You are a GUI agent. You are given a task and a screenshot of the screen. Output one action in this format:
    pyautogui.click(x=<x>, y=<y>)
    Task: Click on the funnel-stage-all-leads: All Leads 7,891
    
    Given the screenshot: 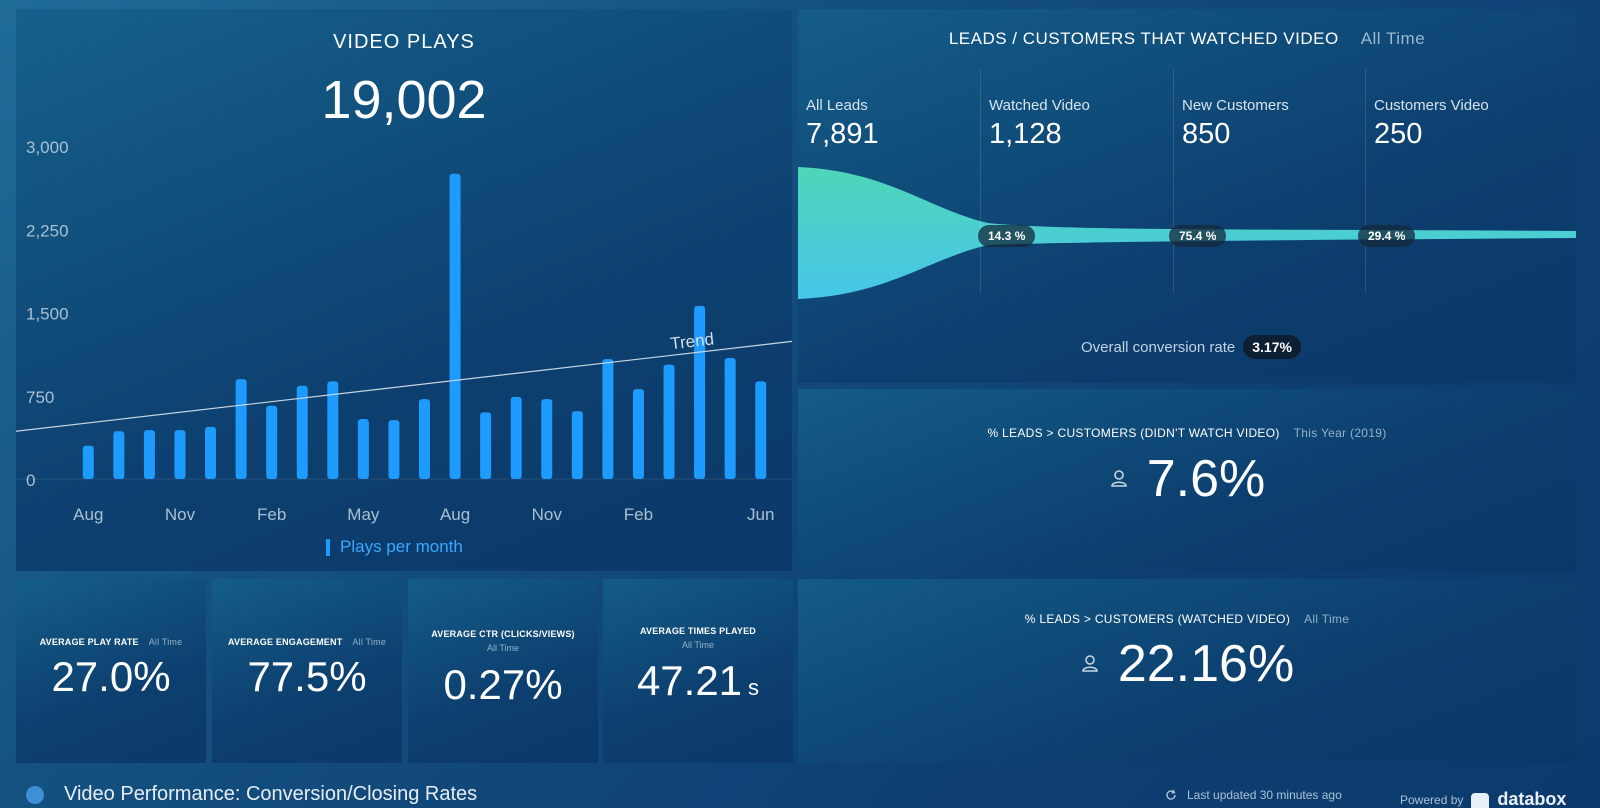 What is the action you would take?
    pyautogui.click(x=838, y=181)
    